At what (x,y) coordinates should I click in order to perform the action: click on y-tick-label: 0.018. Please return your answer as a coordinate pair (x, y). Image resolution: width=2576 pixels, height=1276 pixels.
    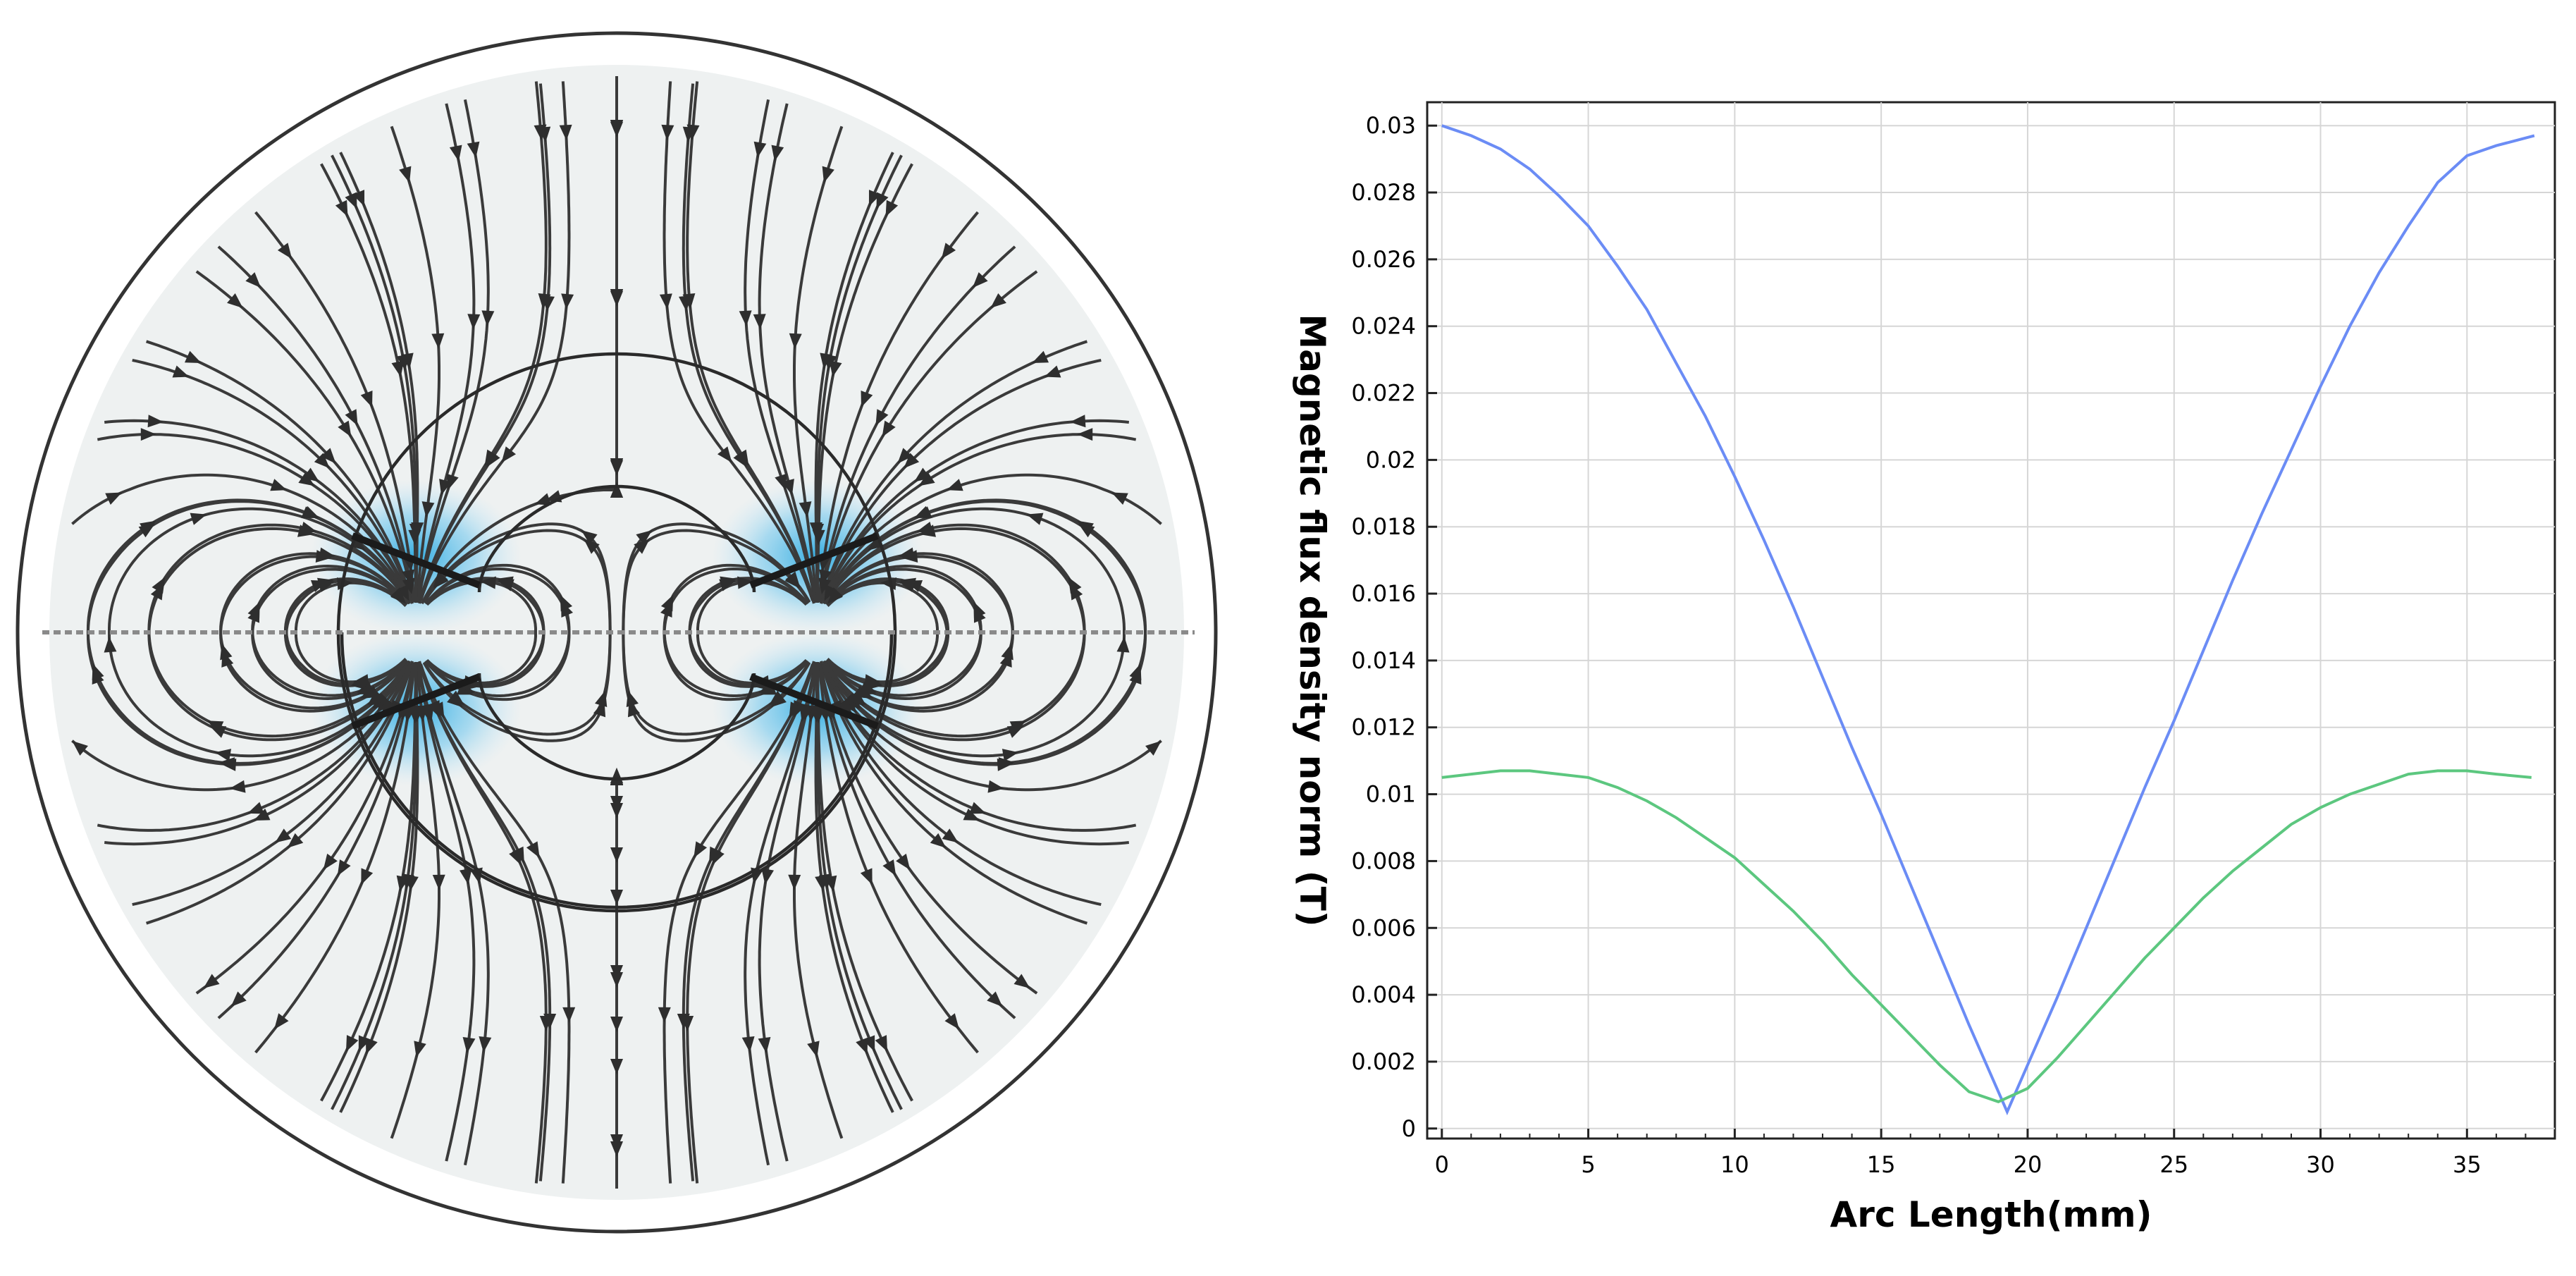
    Looking at the image, I should click on (1383, 527).